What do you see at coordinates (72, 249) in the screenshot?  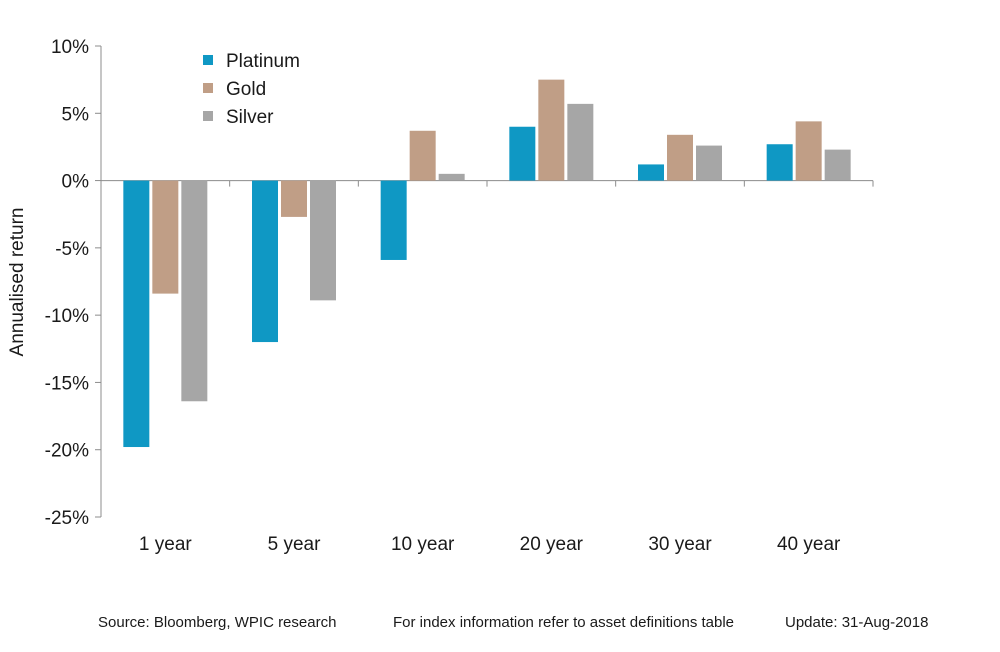 I see `y-tick-label: -5%` at bounding box center [72, 249].